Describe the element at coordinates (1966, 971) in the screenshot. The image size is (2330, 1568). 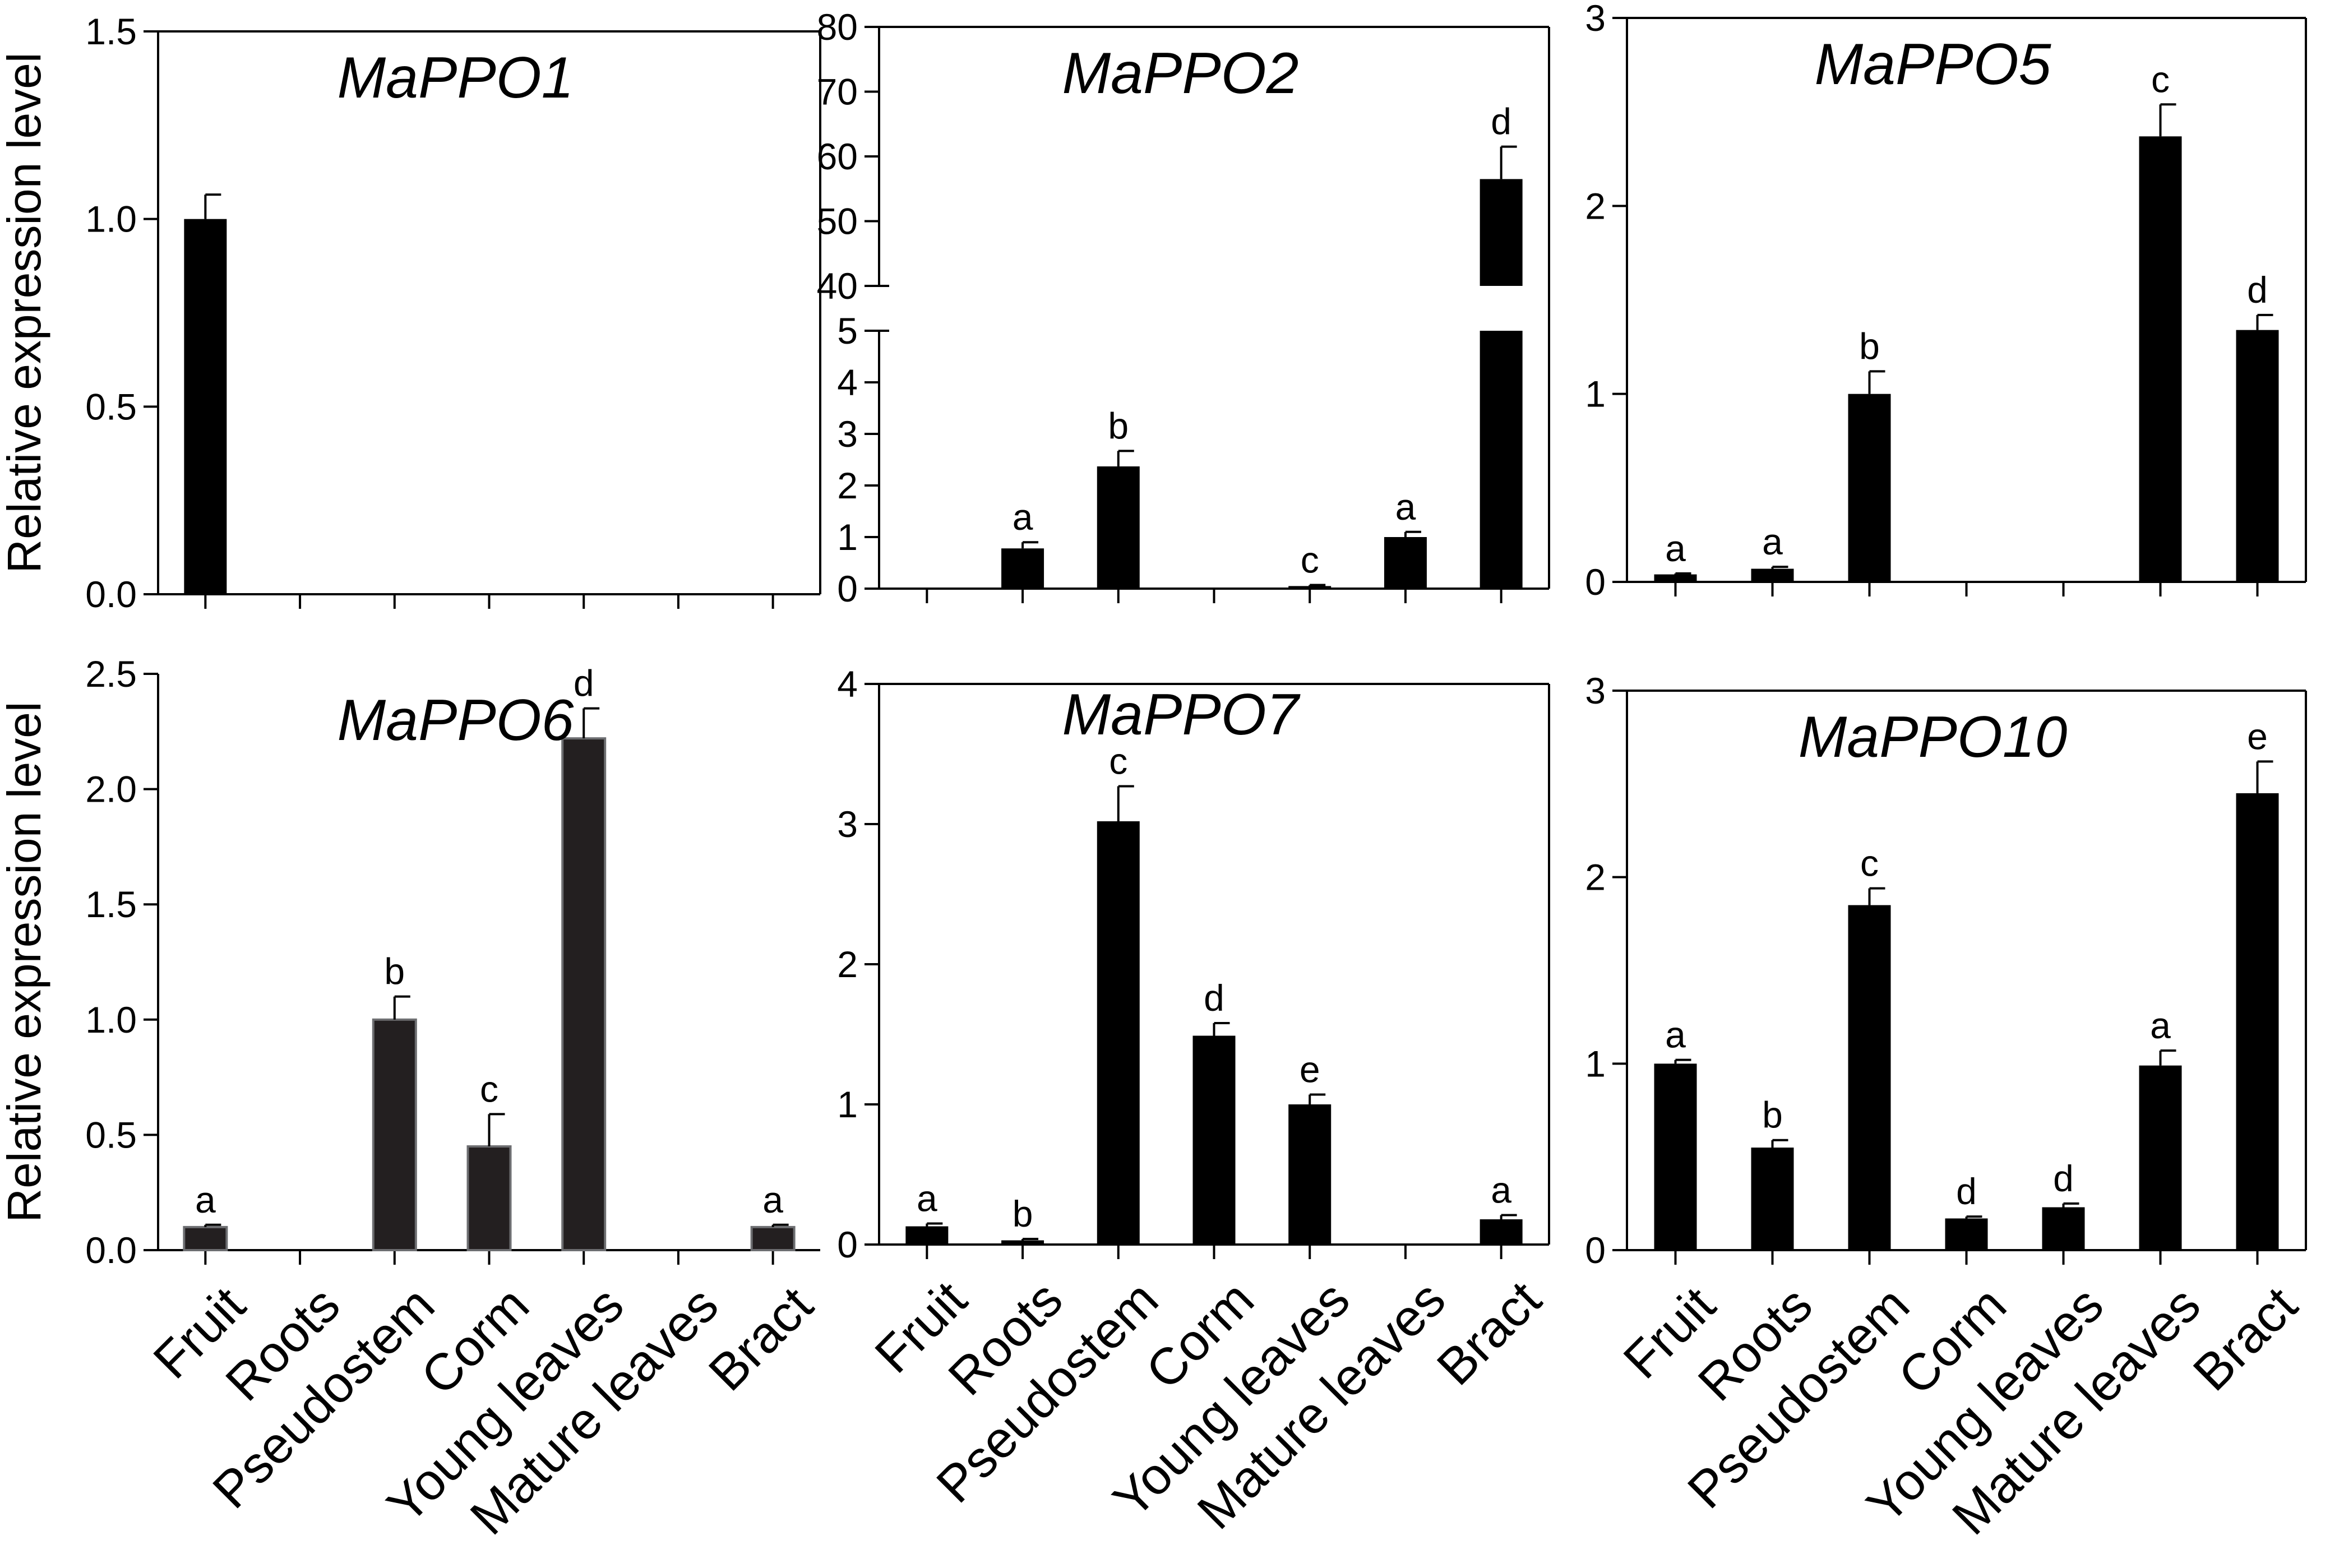
I see `mappo10-axes` at that location.